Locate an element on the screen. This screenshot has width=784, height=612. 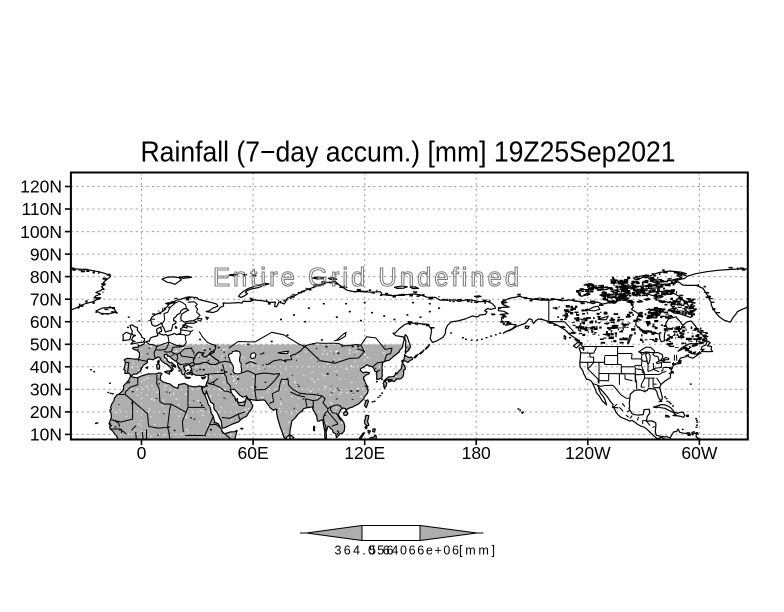
svg-text: 120N is located at coordinates (41, 187).